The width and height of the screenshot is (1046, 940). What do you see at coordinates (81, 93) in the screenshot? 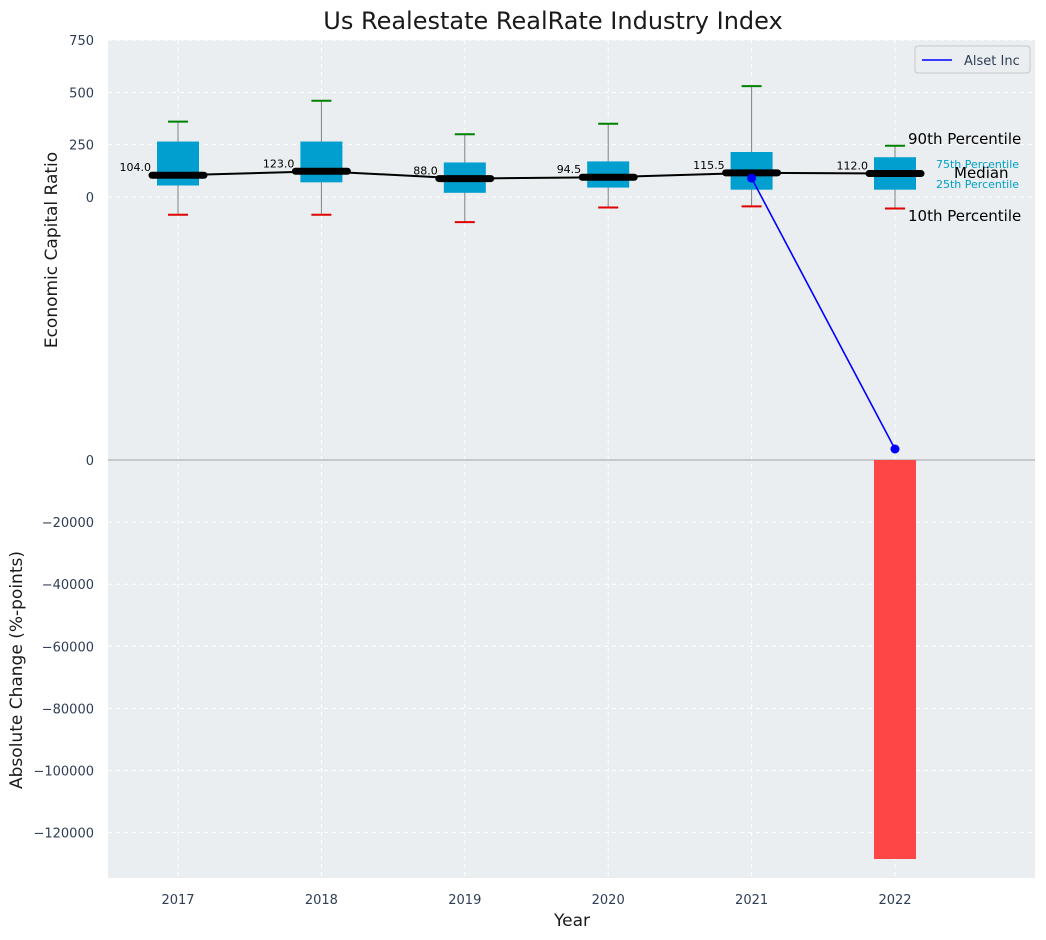
I see `y-tick-label: 500` at bounding box center [81, 93].